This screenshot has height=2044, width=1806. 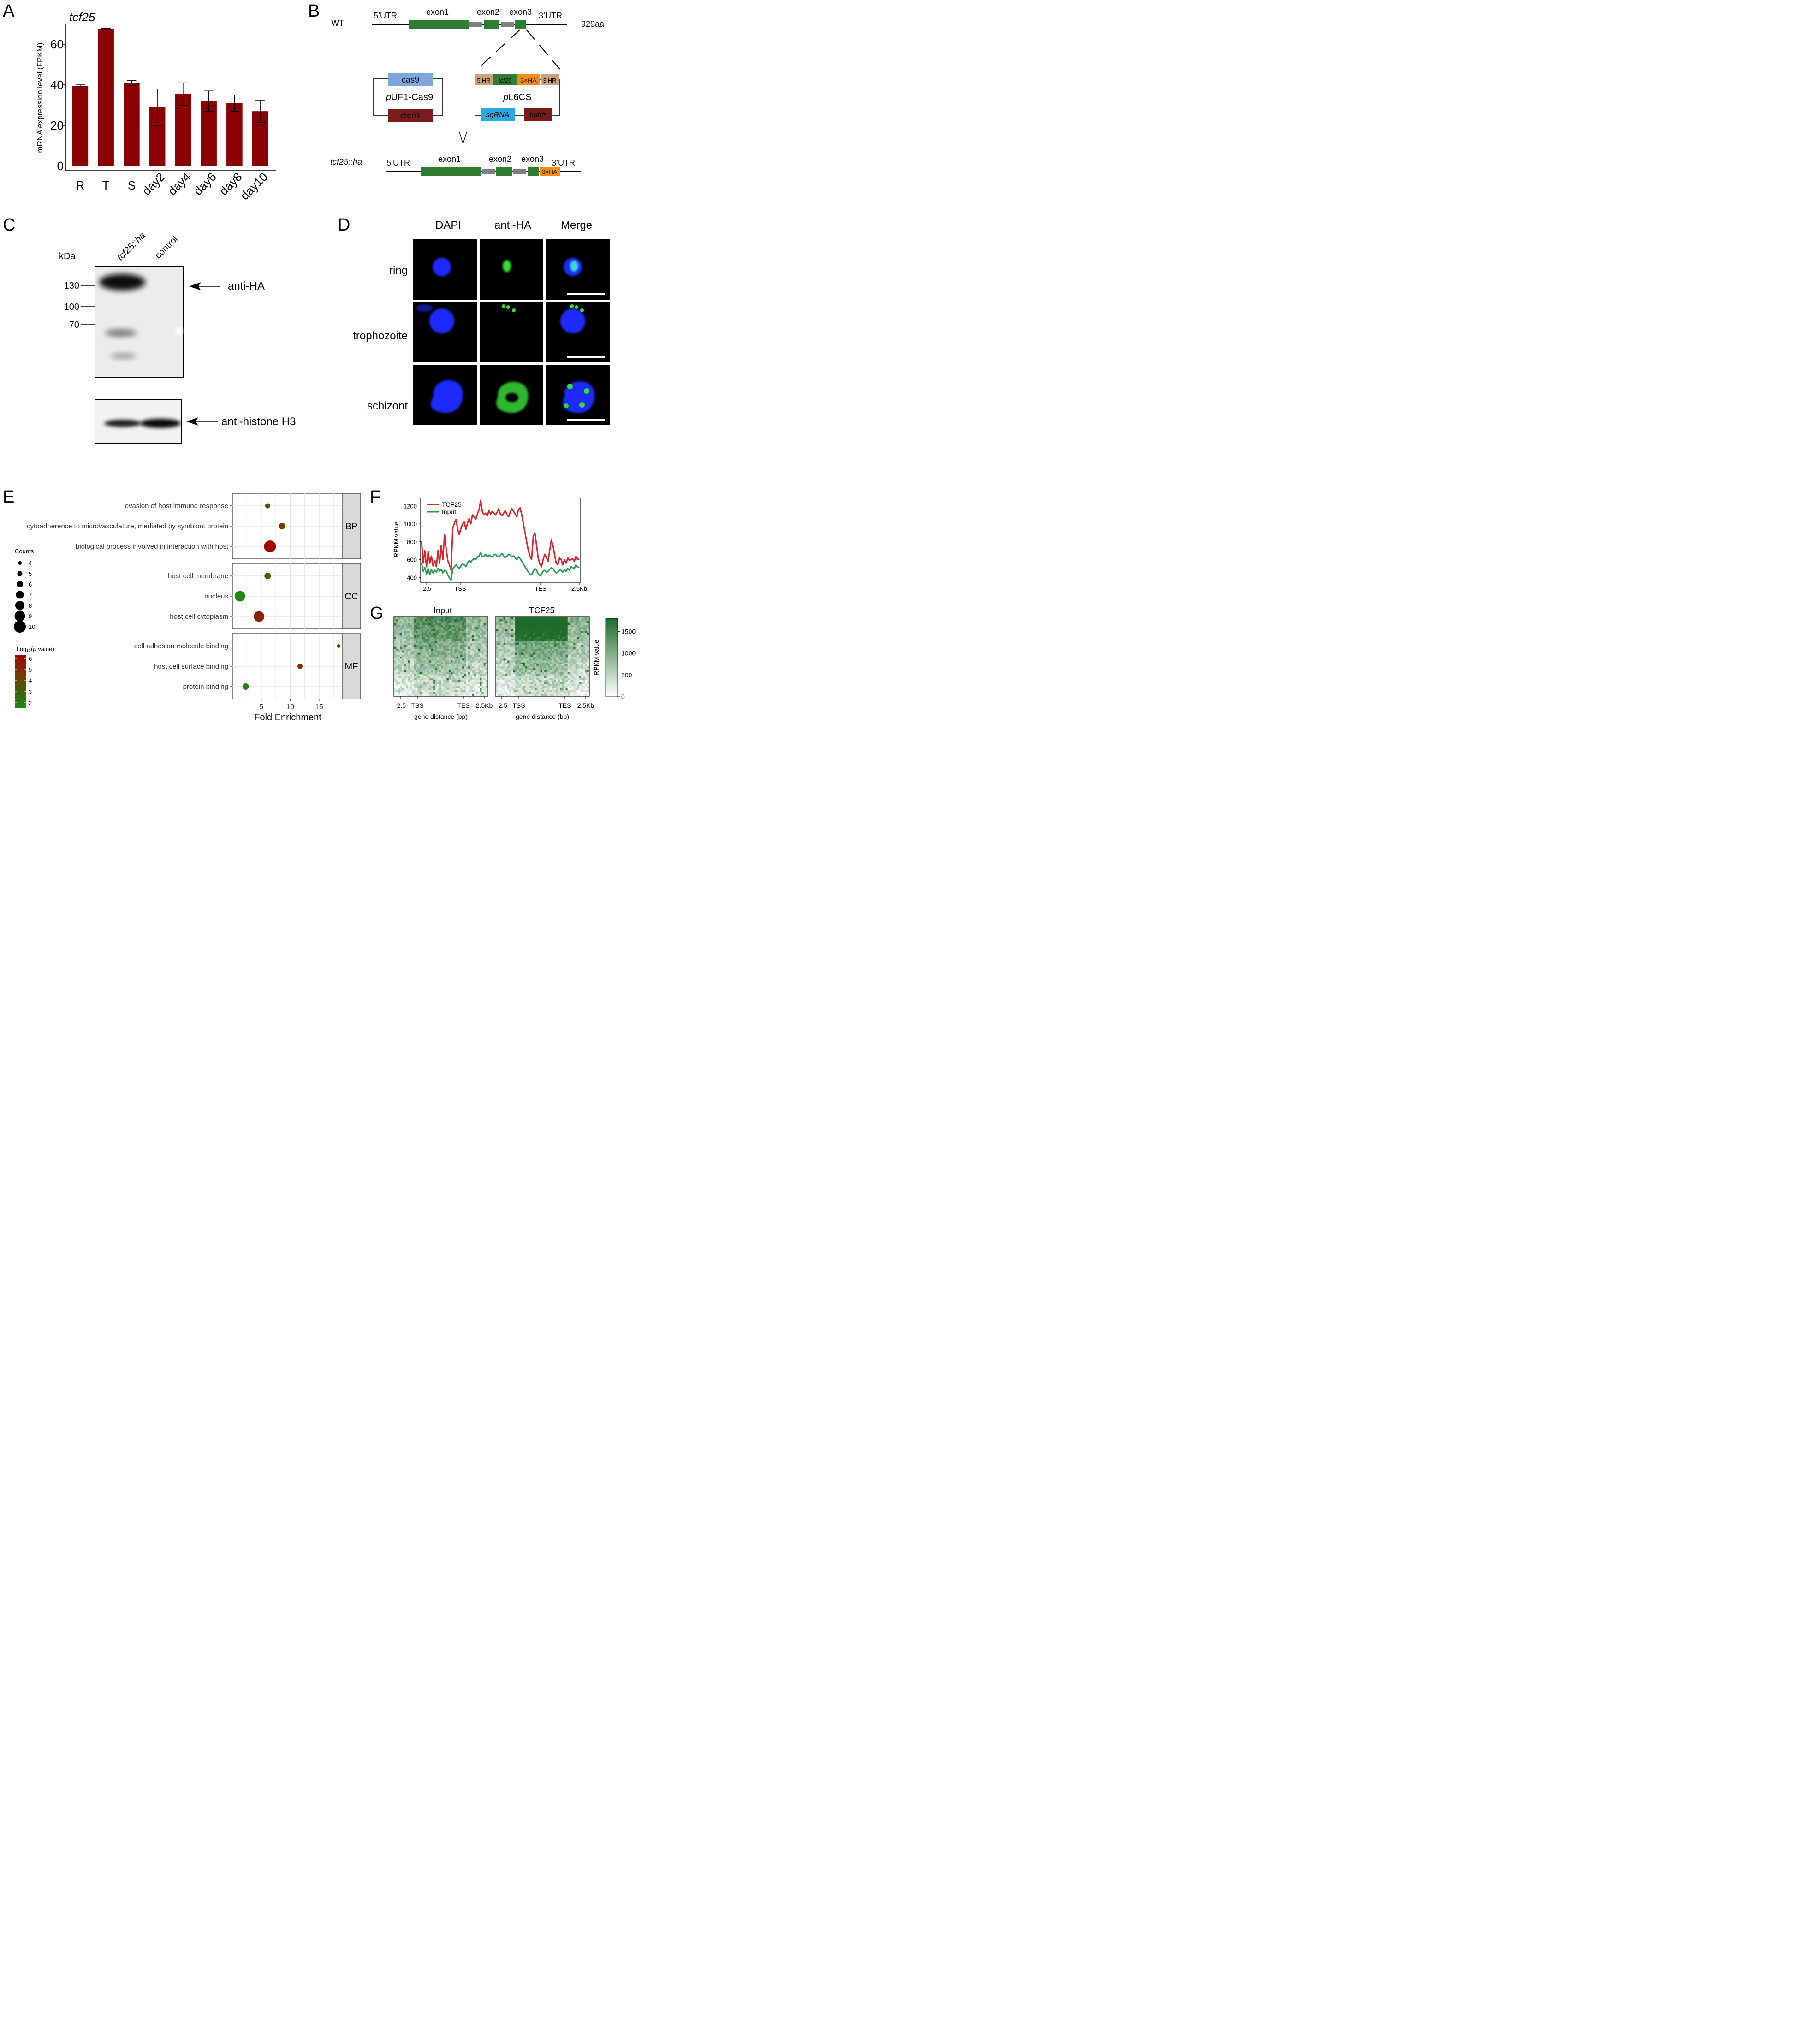 I want to click on panel-letter-a: A, so click(x=9, y=11).